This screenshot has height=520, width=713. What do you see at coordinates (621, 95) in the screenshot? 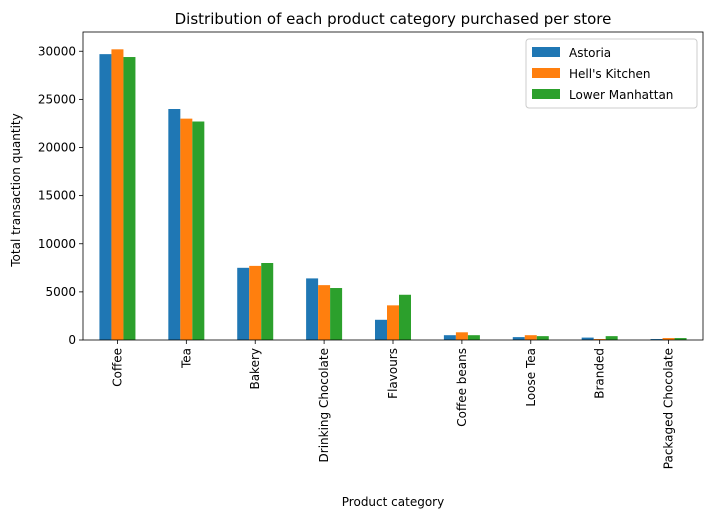
I see `legend-label-2: Lower Manhattan` at bounding box center [621, 95].